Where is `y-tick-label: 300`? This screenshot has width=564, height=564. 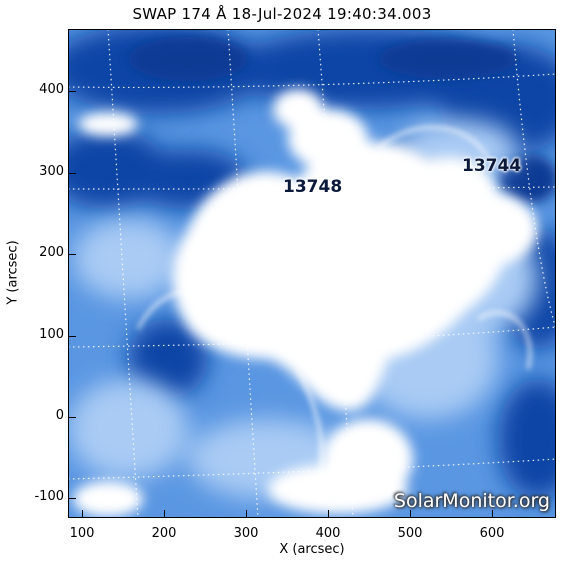
y-tick-label: 300 is located at coordinates (51, 171).